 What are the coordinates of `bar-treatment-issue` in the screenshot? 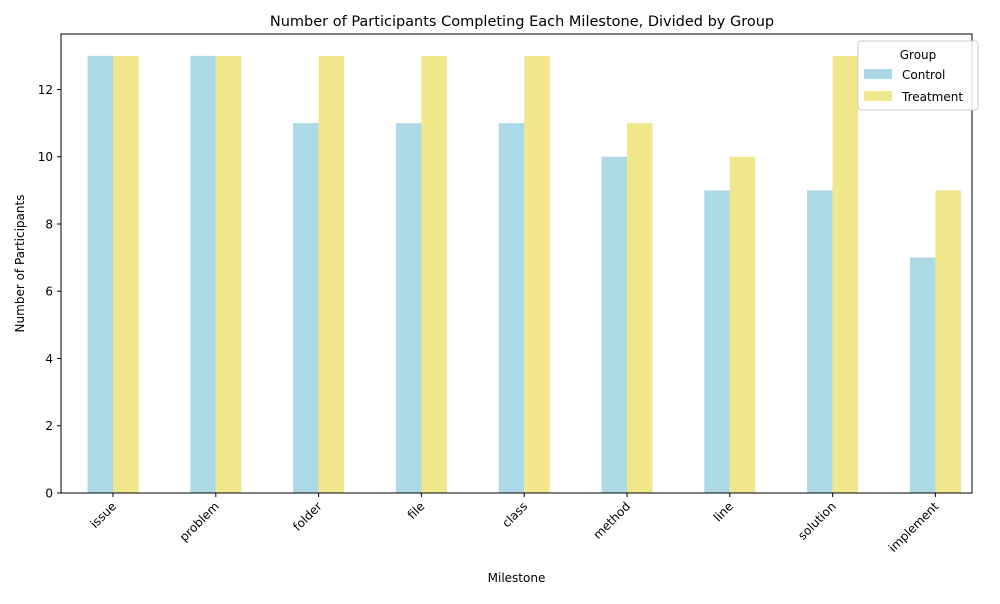 It's located at (126, 274).